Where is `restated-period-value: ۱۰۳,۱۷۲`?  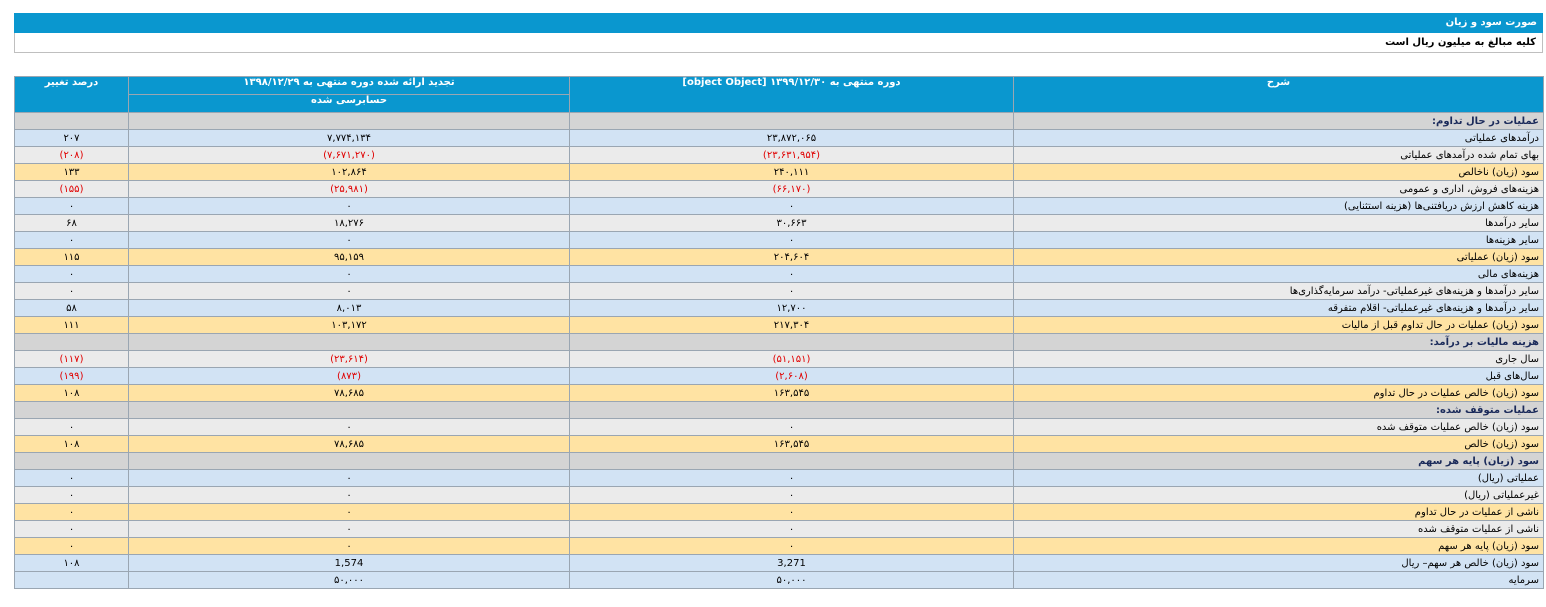 restated-period-value: ۱۰۳,۱۷۲ is located at coordinates (349, 325).